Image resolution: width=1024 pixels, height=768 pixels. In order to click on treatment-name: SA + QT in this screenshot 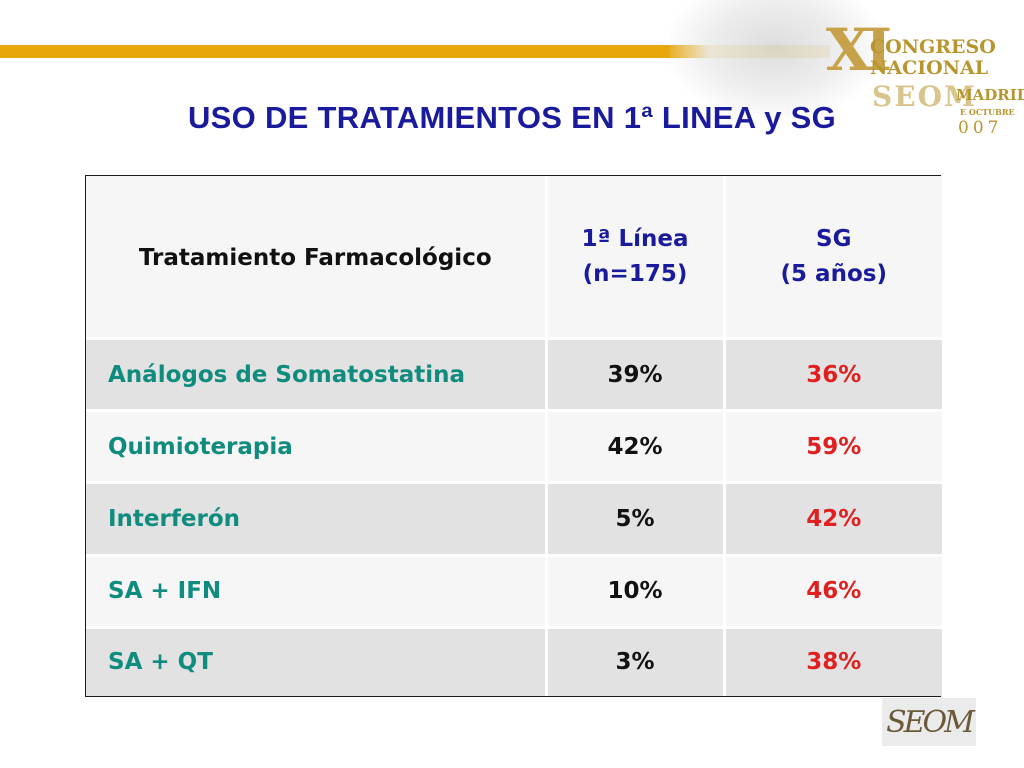, I will do `click(317, 661)`.